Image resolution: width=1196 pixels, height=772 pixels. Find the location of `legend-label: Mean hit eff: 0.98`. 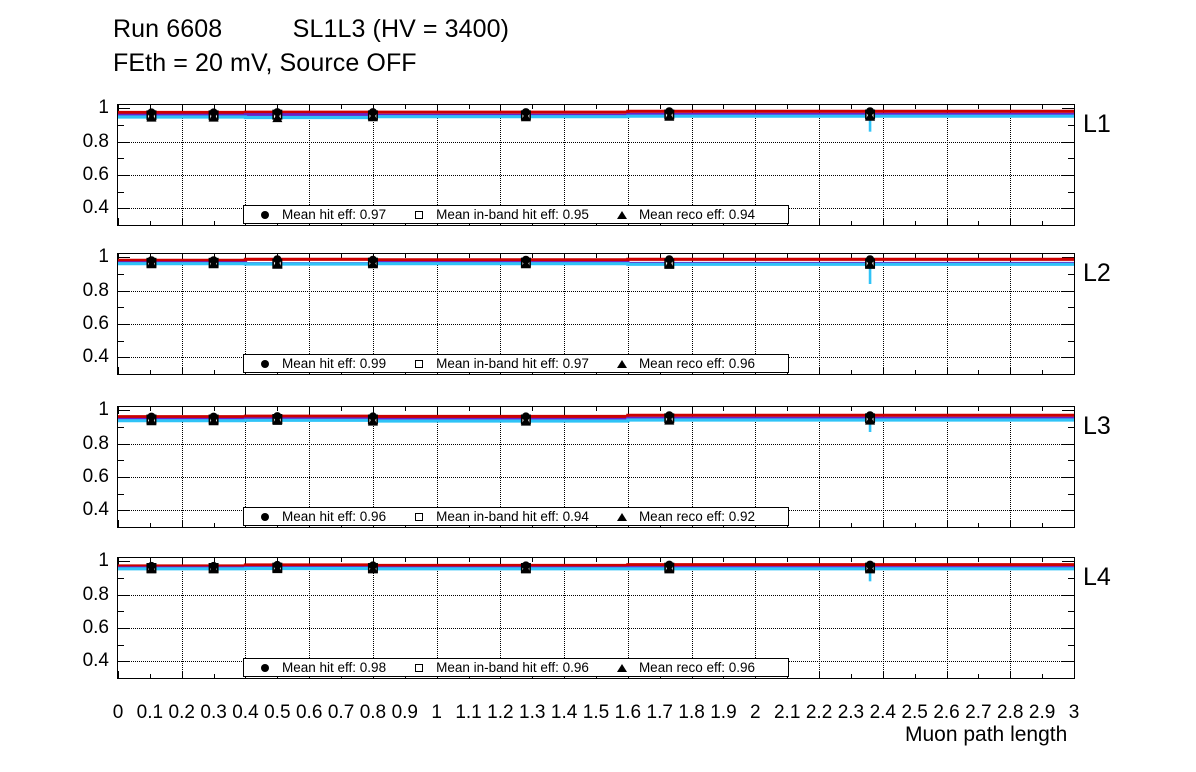

legend-label: Mean hit eff: 0.98 is located at coordinates (334, 667).